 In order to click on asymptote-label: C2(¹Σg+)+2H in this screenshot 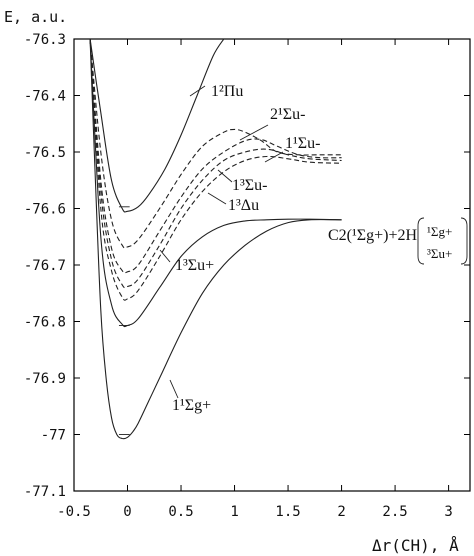, I will do `click(372, 235)`.